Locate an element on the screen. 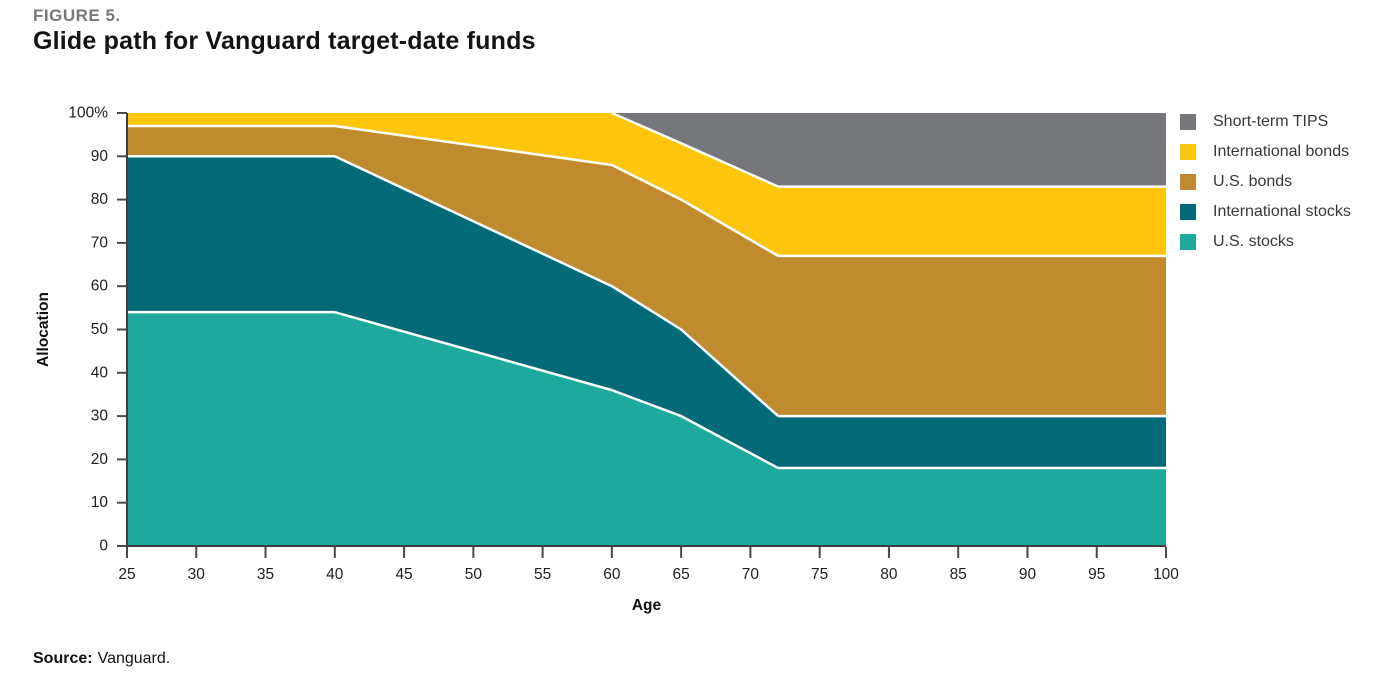 Image resolution: width=1386 pixels, height=686 pixels. legend-item-us-stocks: U.S. stocks is located at coordinates (1265, 241).